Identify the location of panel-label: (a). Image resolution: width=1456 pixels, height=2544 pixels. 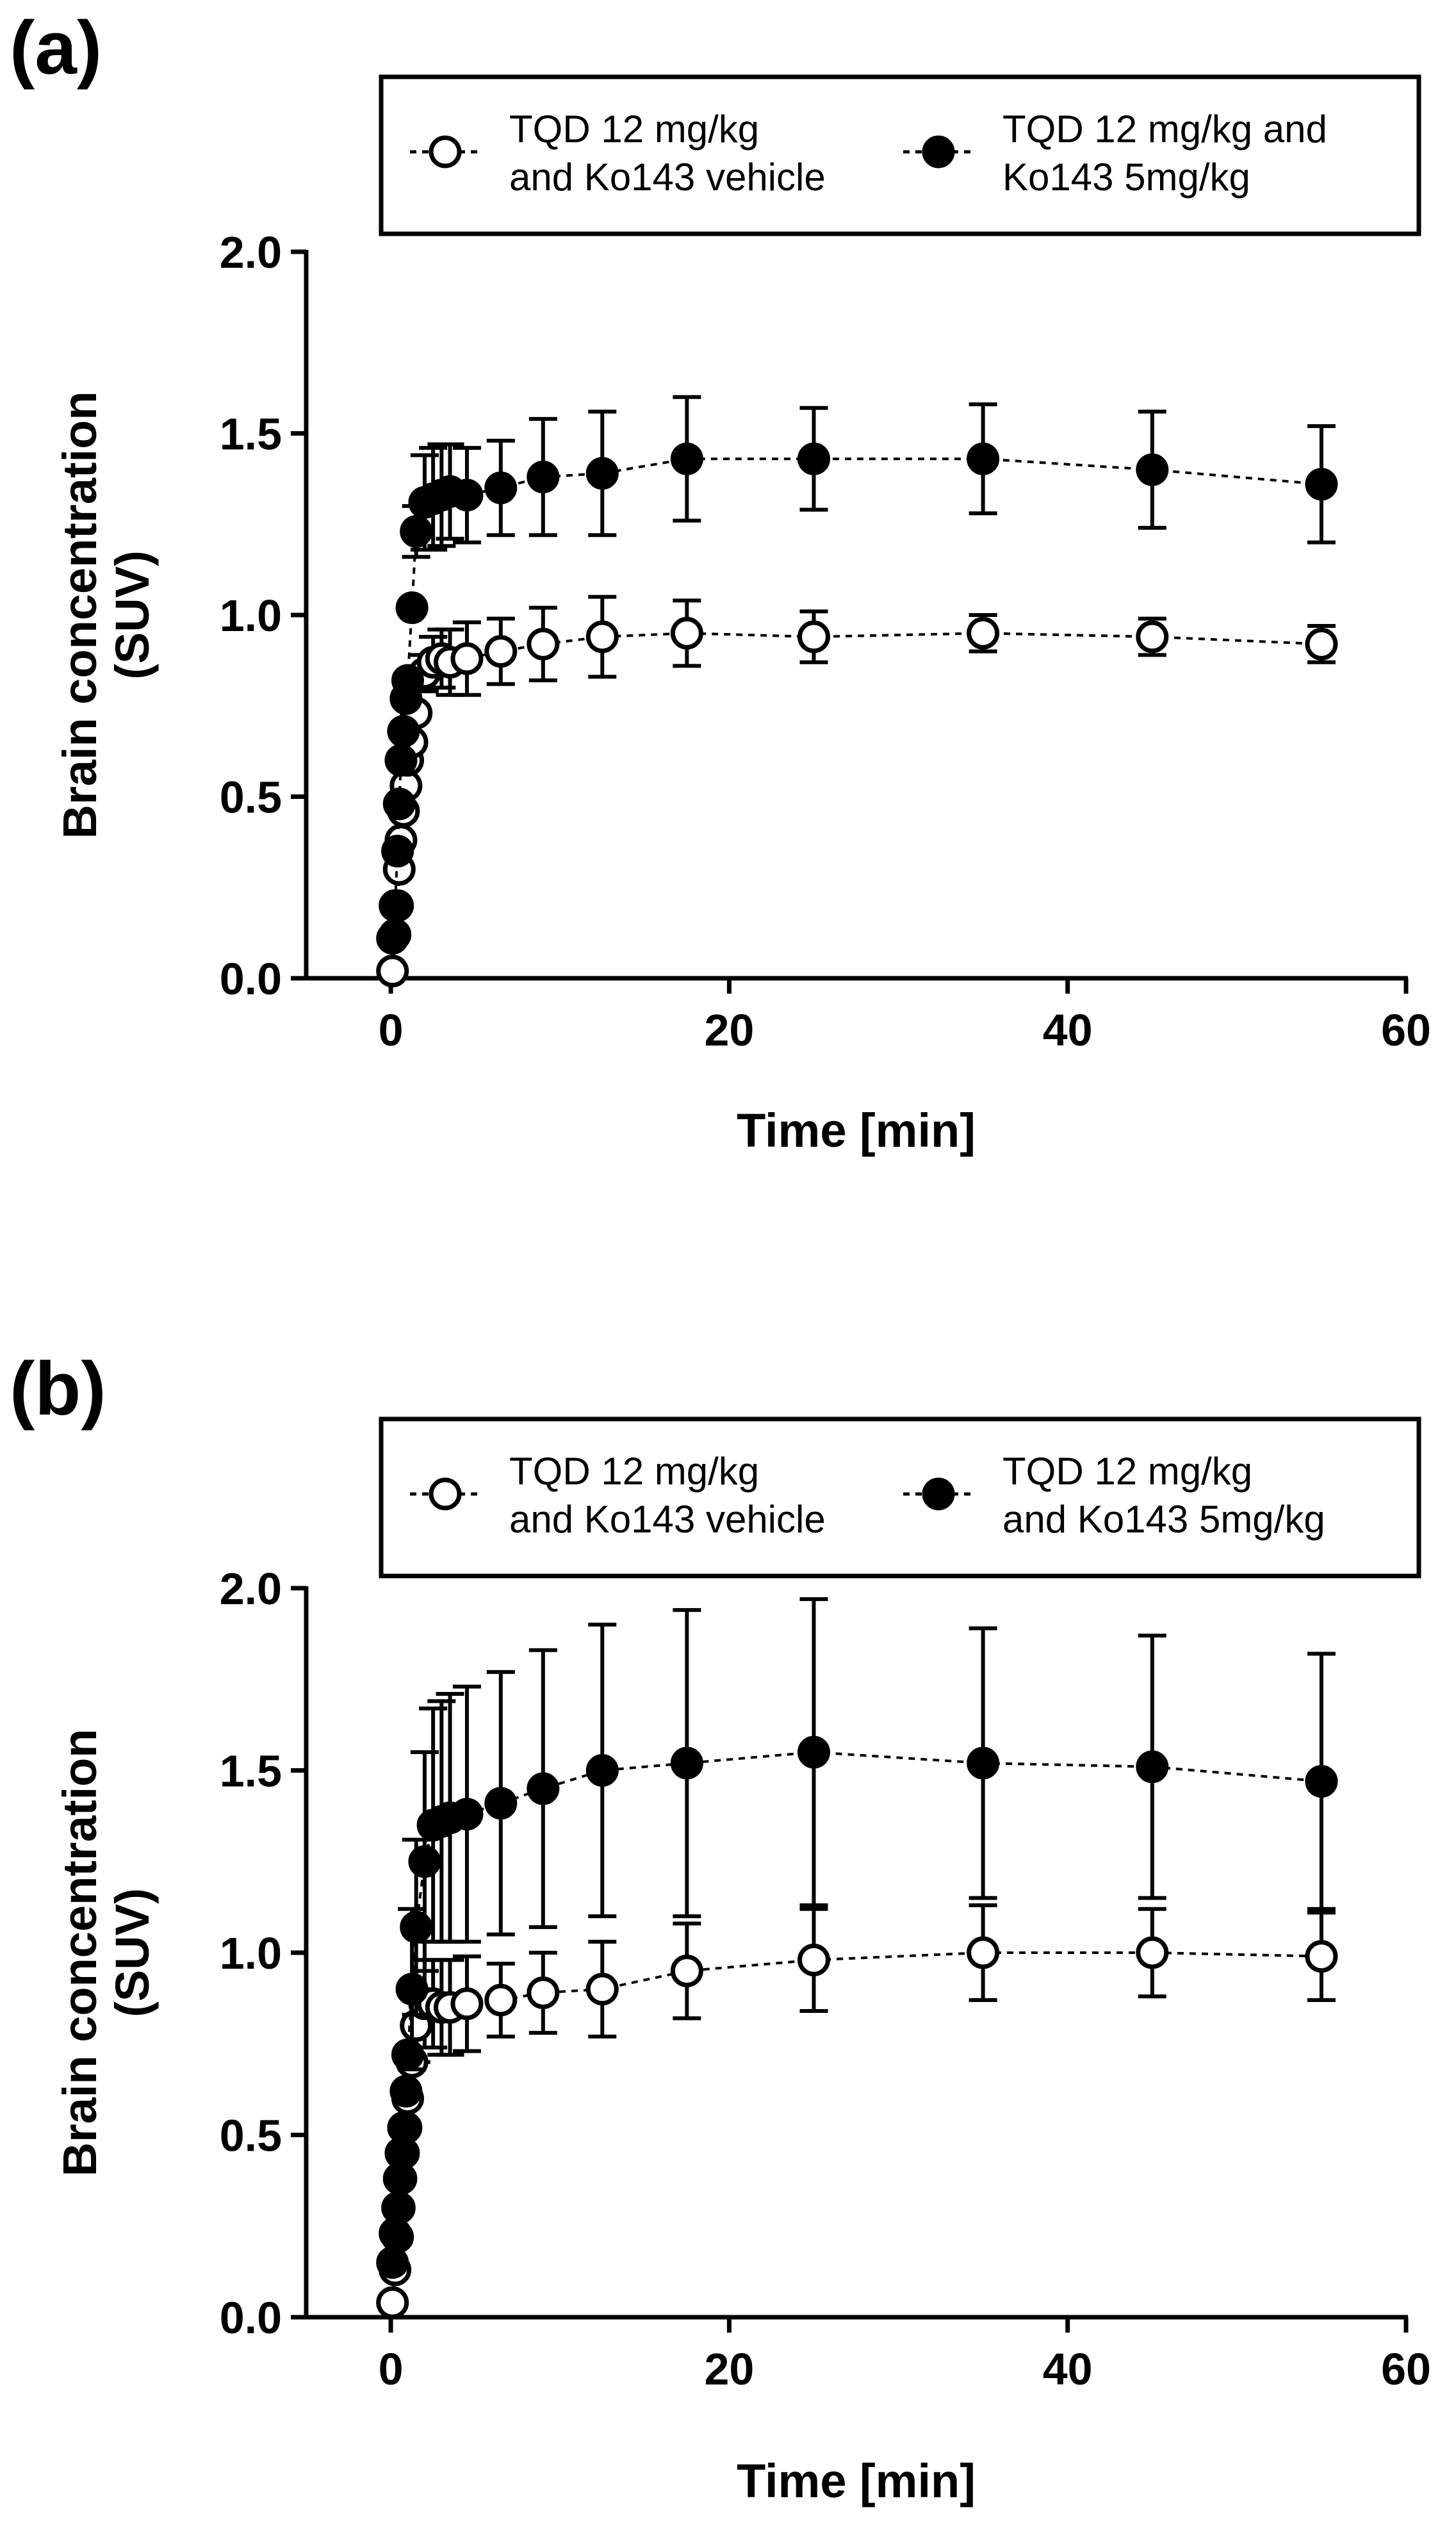
(56, 48).